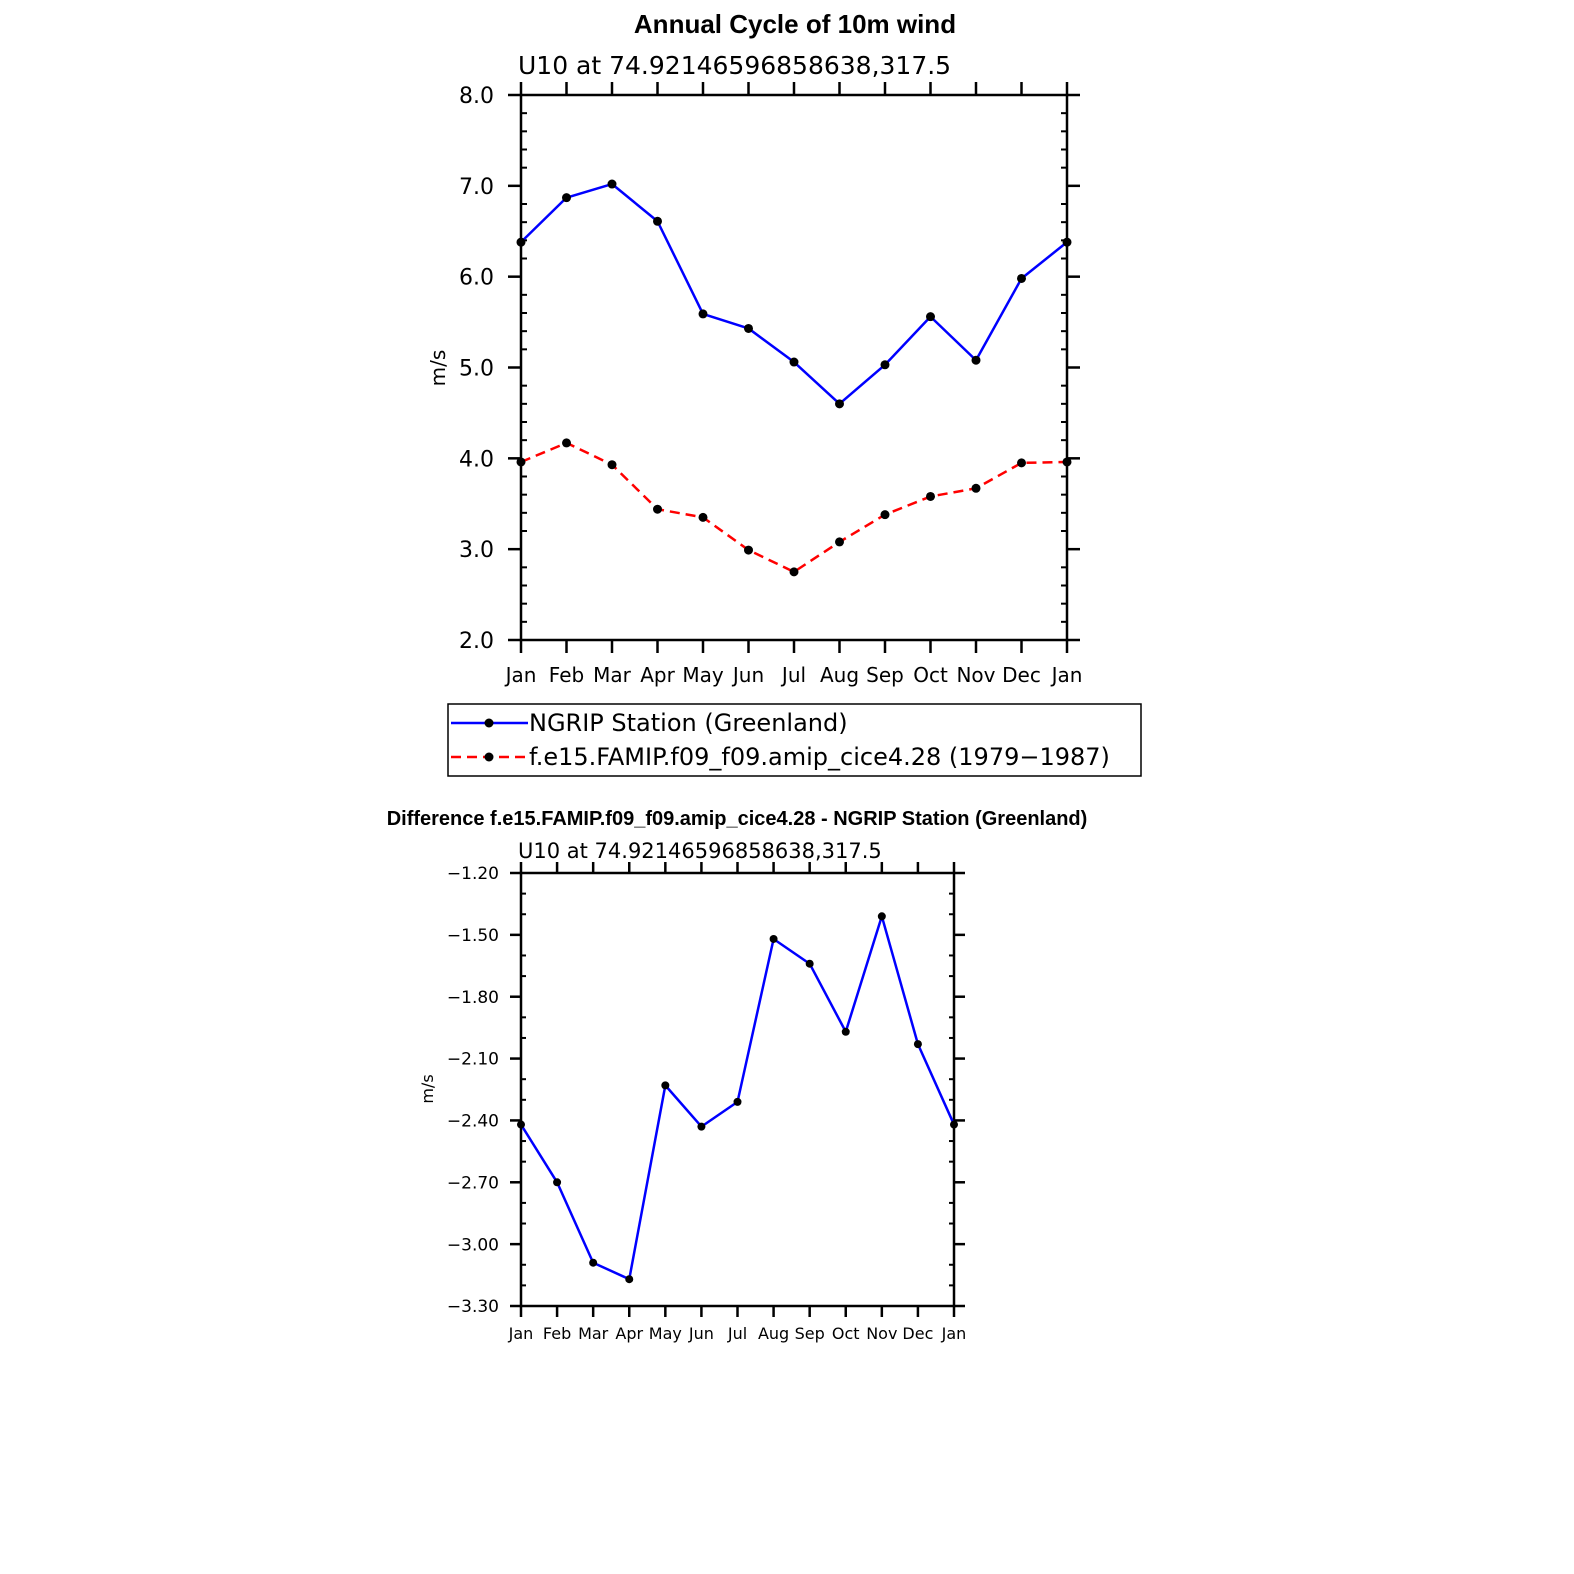 This screenshot has height=1574, width=1574. I want to click on panel1-subtitle: U10 at 74.92146596858638,317.5, so click(734, 65).